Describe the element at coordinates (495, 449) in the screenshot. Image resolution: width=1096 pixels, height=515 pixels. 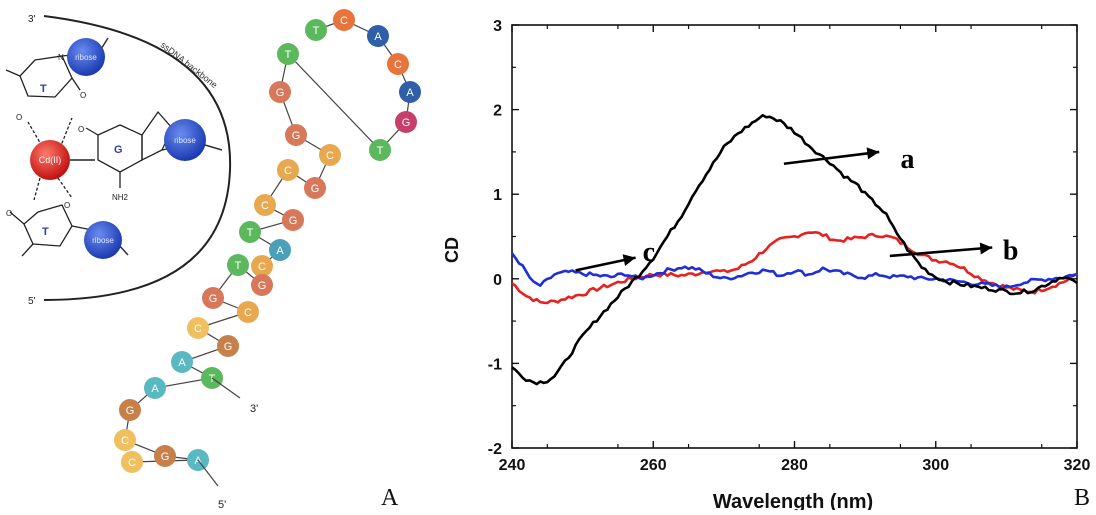
I see `y-tick-label: -2` at that location.